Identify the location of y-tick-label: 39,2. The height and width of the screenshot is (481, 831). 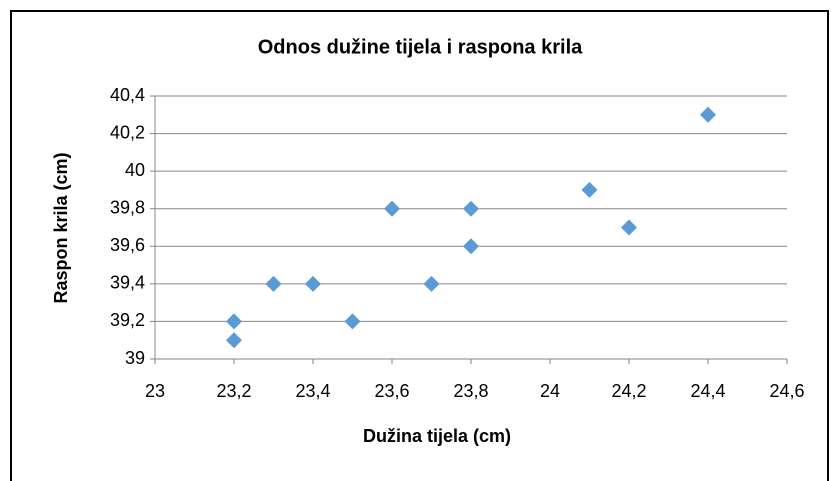
(127, 320).